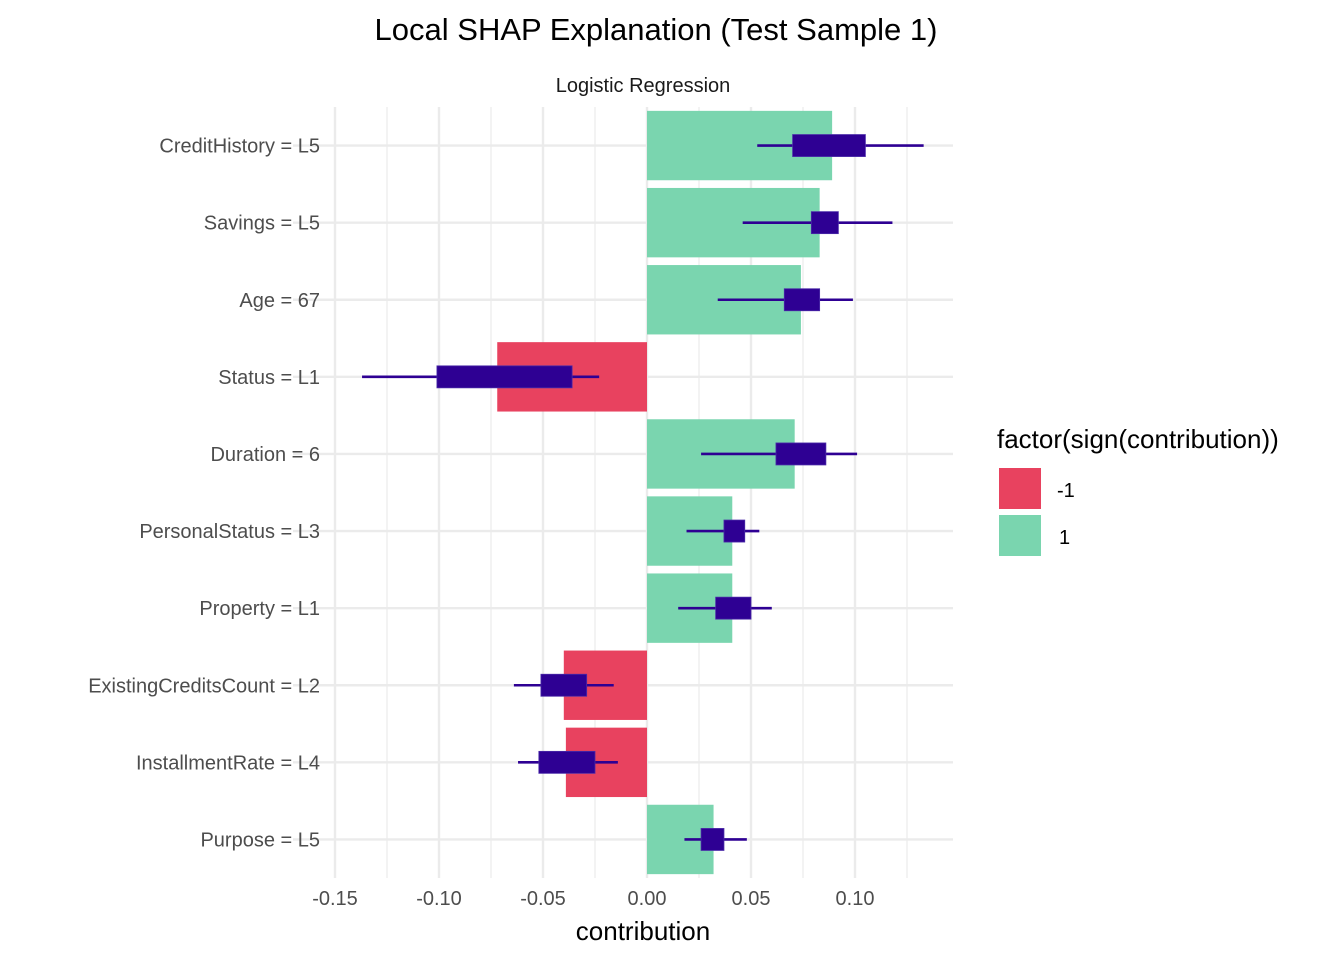 This screenshot has height=960, width=1344. What do you see at coordinates (643, 931) in the screenshot?
I see `x-axis-label: contribution` at bounding box center [643, 931].